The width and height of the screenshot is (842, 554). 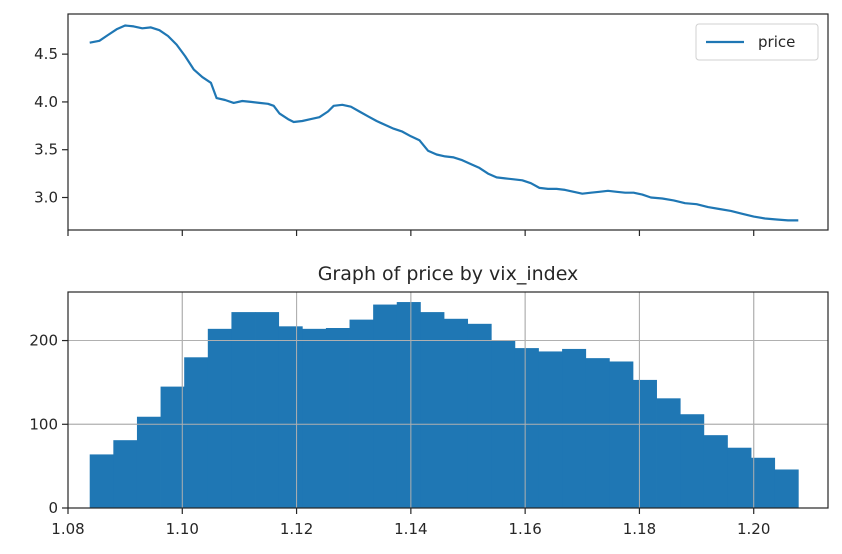 I want to click on x-tick-label: 1.12, so click(x=296, y=529).